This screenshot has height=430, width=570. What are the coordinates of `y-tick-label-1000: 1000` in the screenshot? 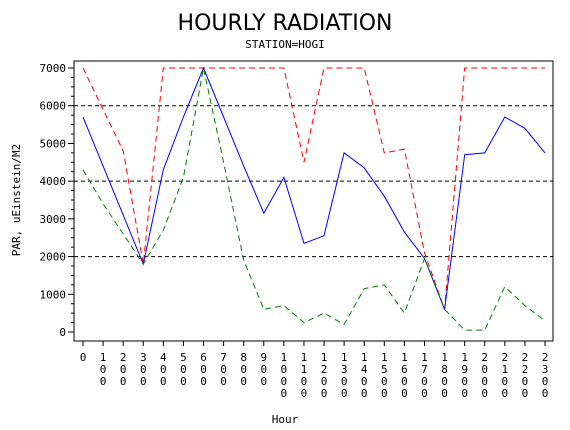 It's located at (53, 294).